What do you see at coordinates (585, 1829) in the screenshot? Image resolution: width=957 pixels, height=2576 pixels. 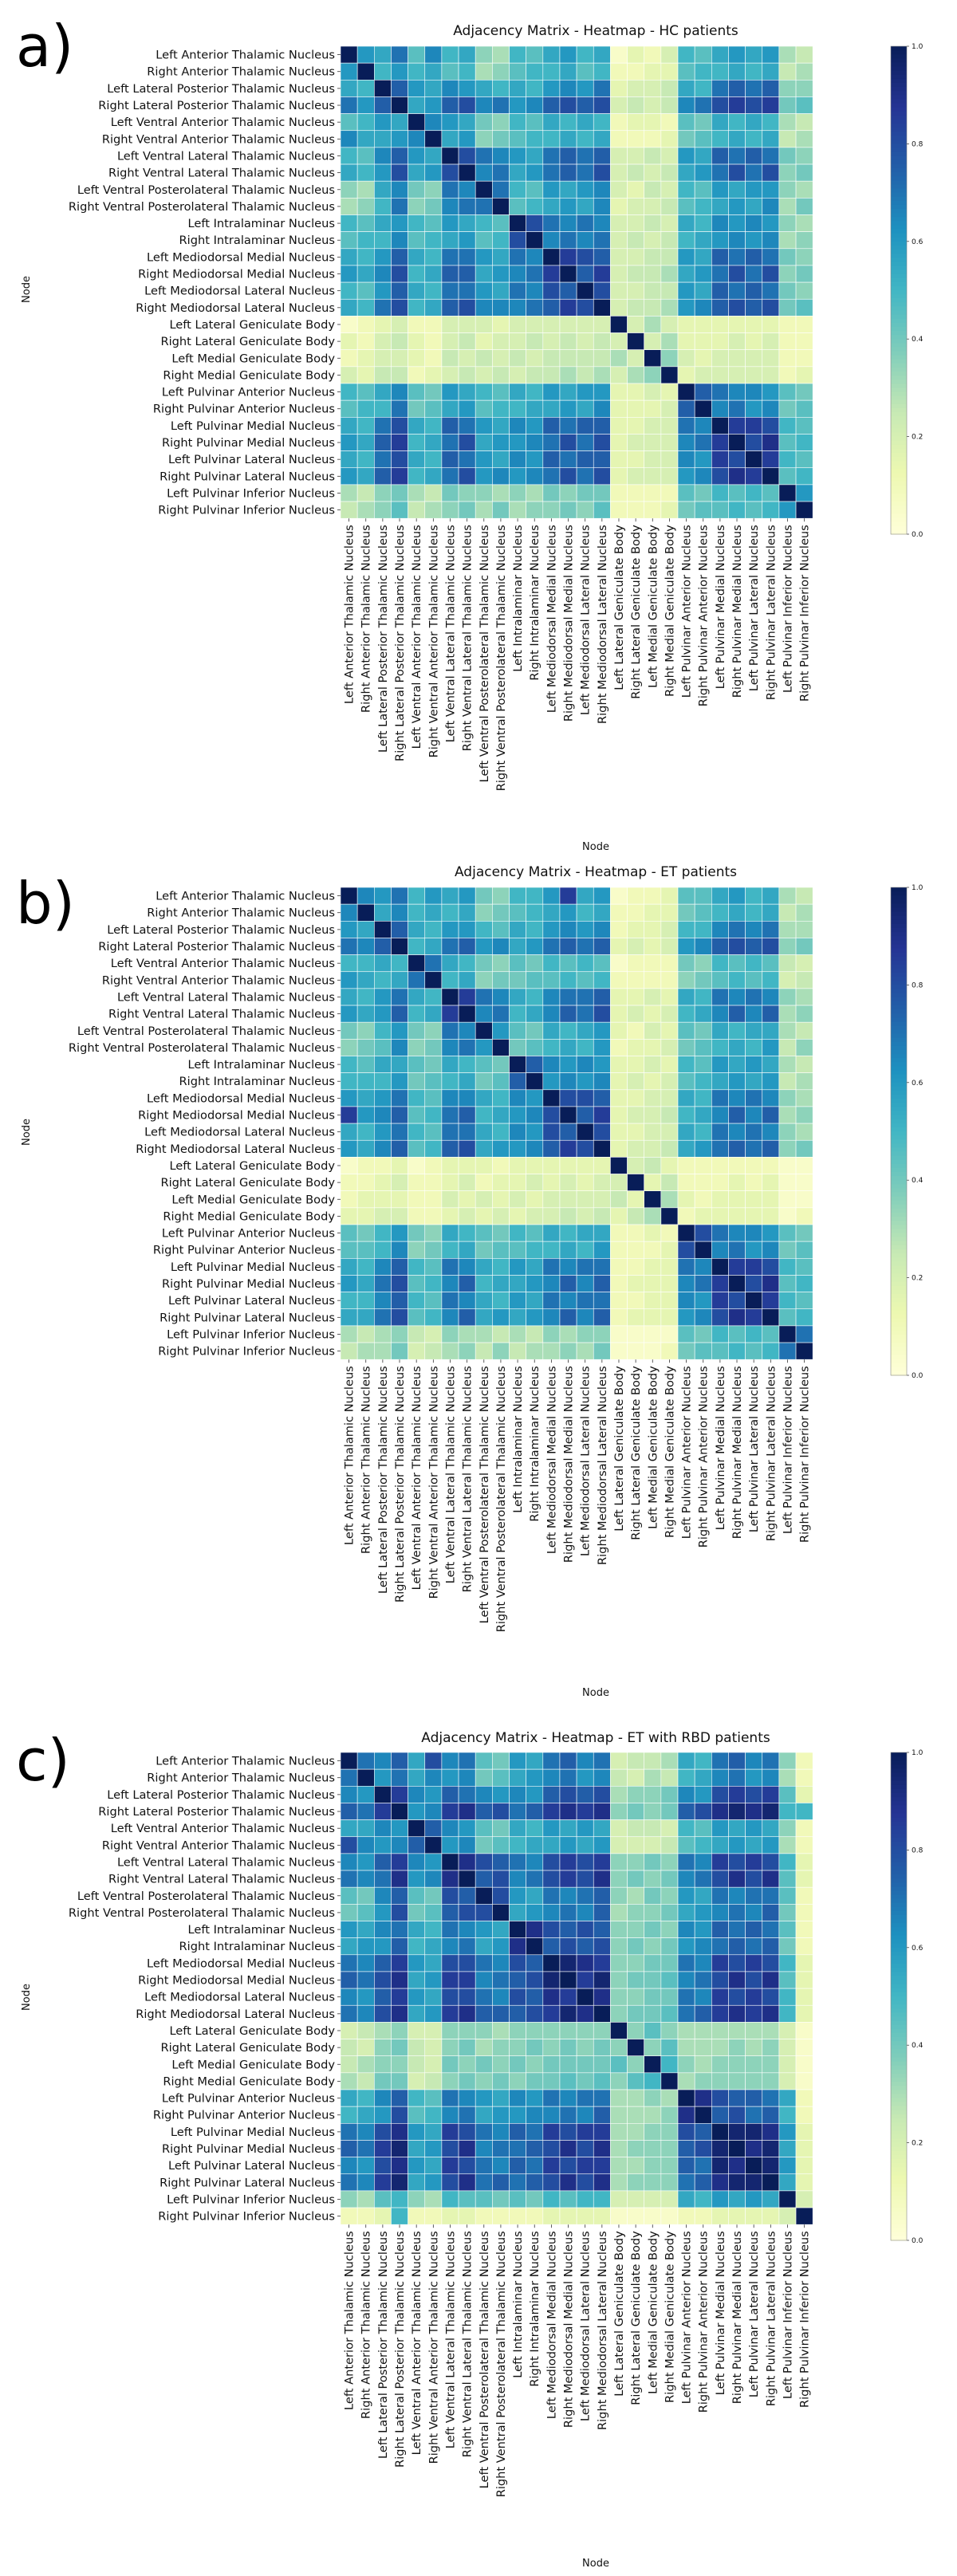 I see `heatmap-cell-c-r4-c14` at bounding box center [585, 1829].